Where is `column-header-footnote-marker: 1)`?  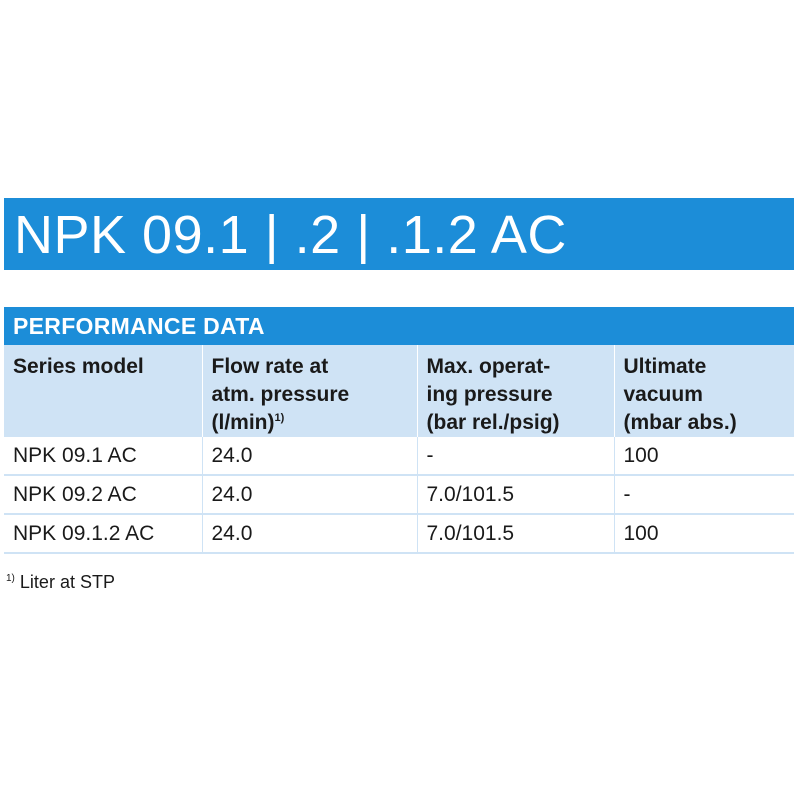 column-header-footnote-marker: 1) is located at coordinates (279, 418).